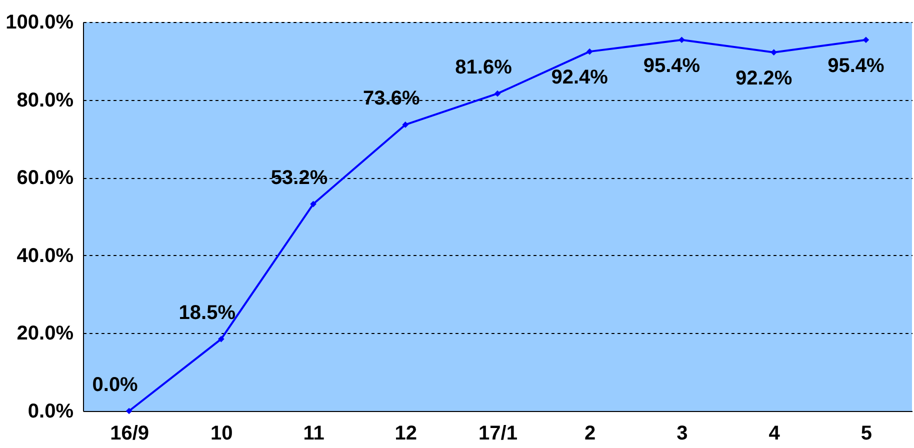 The image size is (914, 448). What do you see at coordinates (579, 77) in the screenshot?
I see `text: 92.4%` at bounding box center [579, 77].